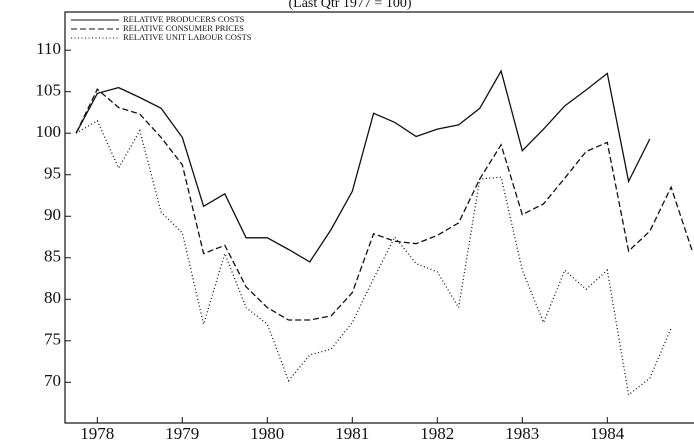 Image resolution: width=694 pixels, height=444 pixels. Describe the element at coordinates (52, 214) in the screenshot. I see `y-tick-label: 90` at that location.